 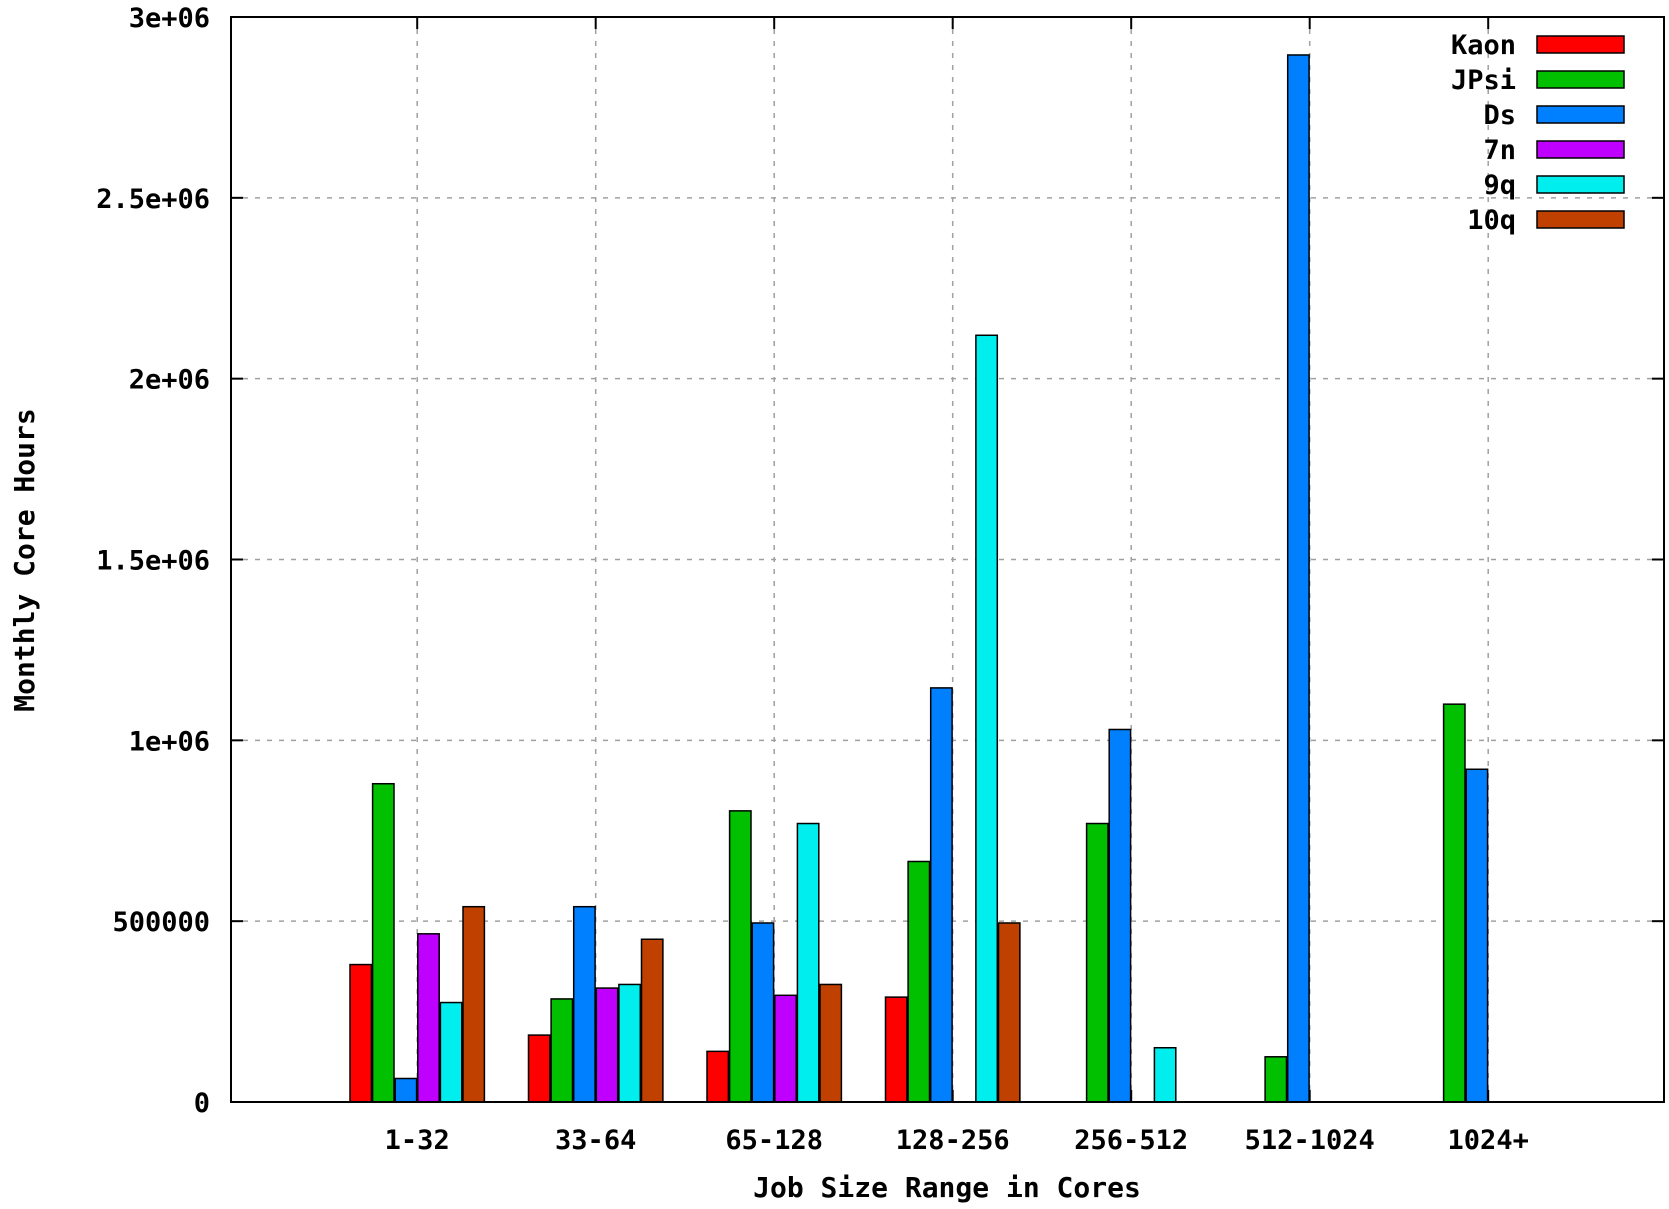 What do you see at coordinates (1488, 1140) in the screenshot?
I see `x-tick-label: 1024+` at bounding box center [1488, 1140].